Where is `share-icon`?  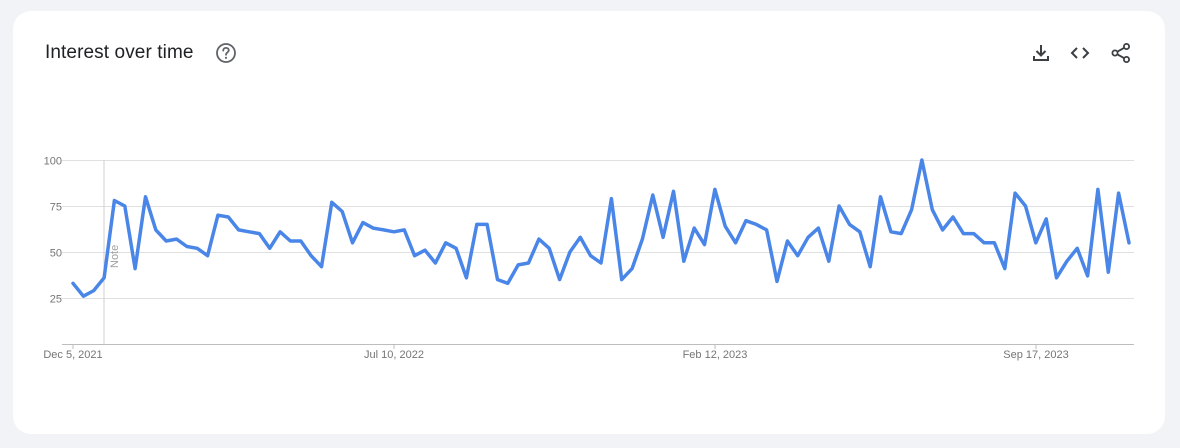 share-icon is located at coordinates (1121, 53).